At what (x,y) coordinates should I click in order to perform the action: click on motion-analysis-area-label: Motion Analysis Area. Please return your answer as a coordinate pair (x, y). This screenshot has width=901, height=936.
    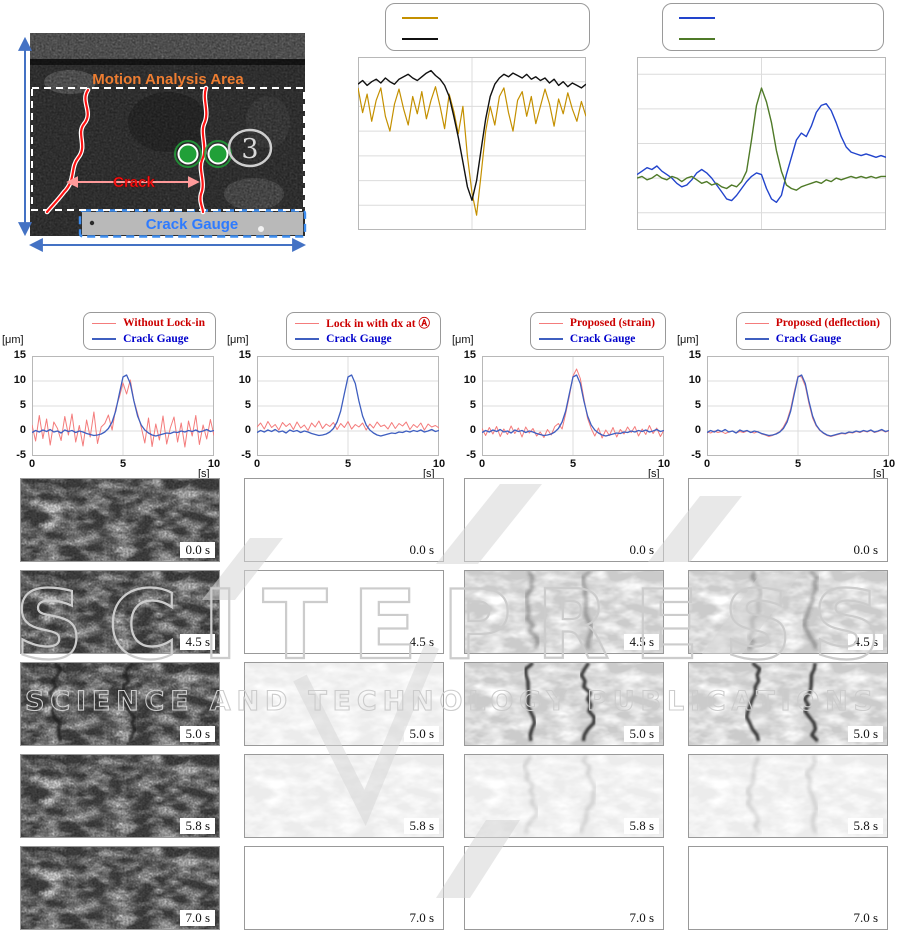
    Looking at the image, I should click on (168, 79).